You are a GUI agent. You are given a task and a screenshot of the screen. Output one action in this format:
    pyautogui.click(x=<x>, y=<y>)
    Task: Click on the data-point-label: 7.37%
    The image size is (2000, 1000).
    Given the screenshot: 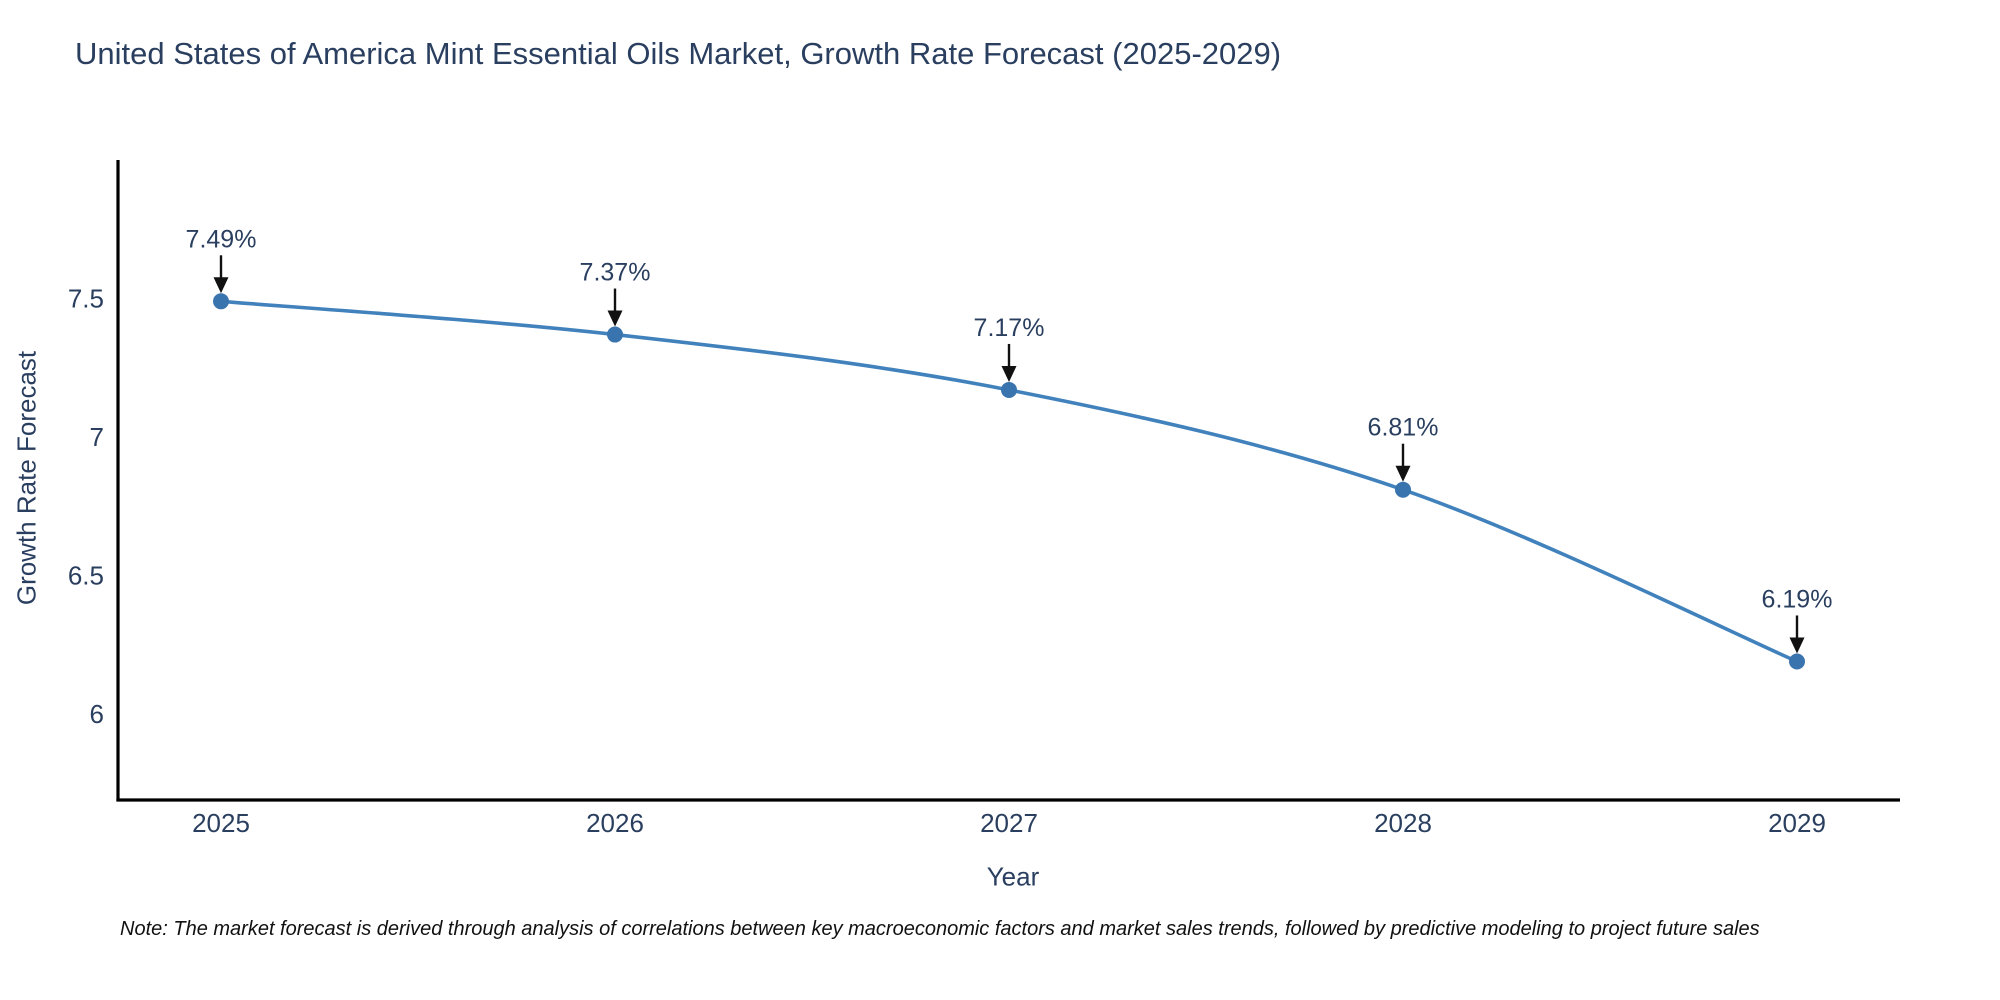 What is the action you would take?
    pyautogui.click(x=615, y=273)
    